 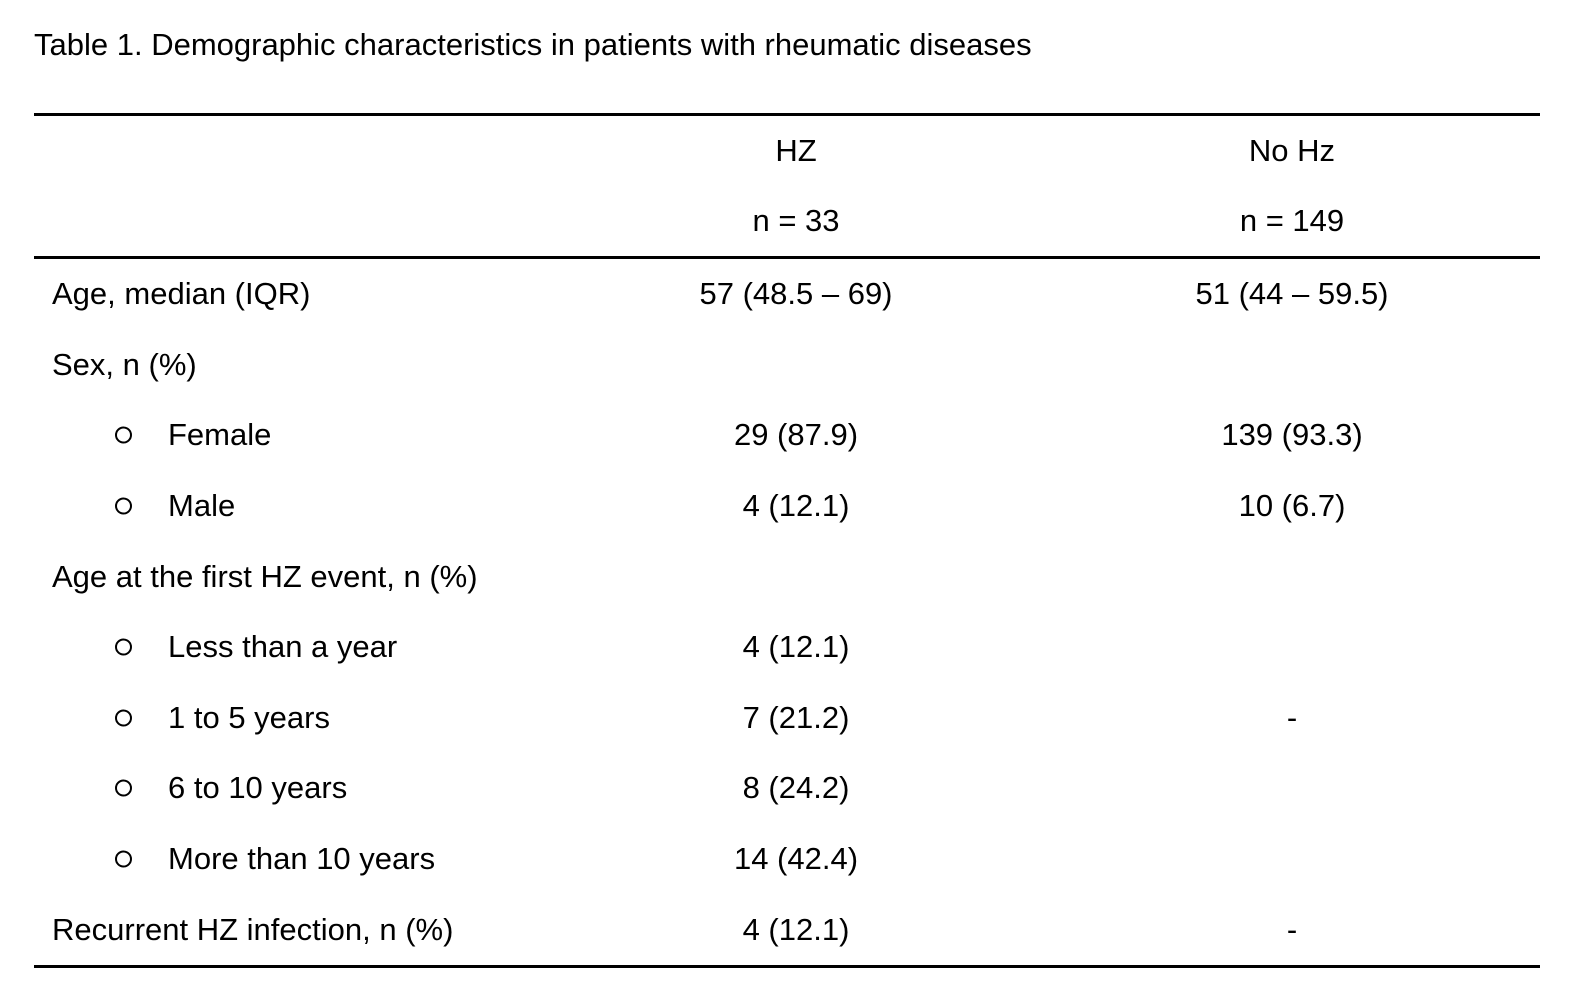 I want to click on row-label-cell: Recurrent HZ infection, n (%), so click(x=291, y=930).